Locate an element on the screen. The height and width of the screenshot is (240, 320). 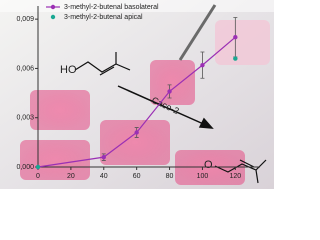
y-tick-label: 0,003 is located at coordinates (25, 118).